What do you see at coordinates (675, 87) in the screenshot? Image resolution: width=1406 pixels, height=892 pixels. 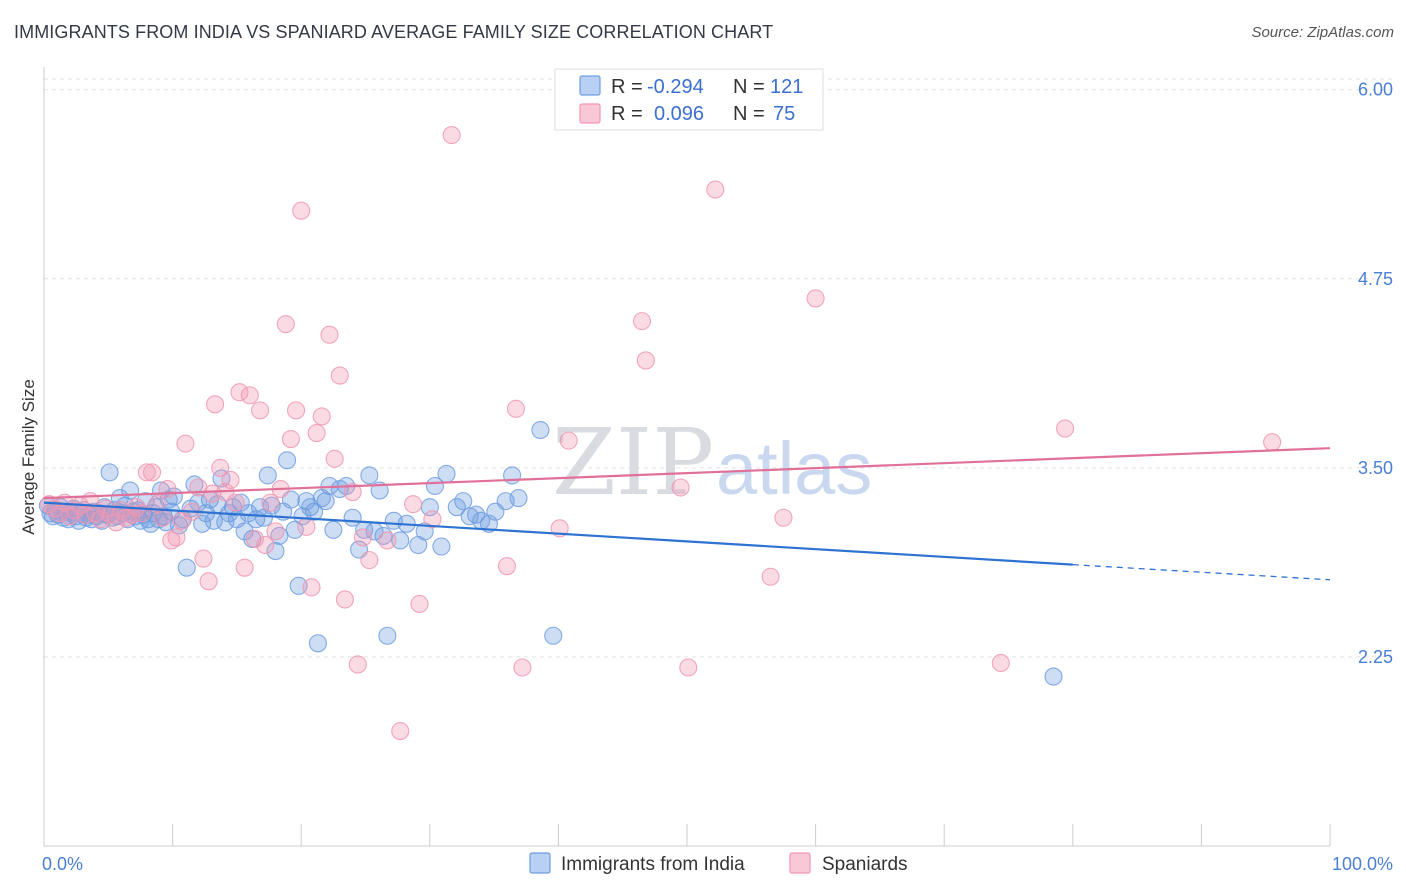 I see `legend-r-value-india: -0.294` at bounding box center [675, 87].